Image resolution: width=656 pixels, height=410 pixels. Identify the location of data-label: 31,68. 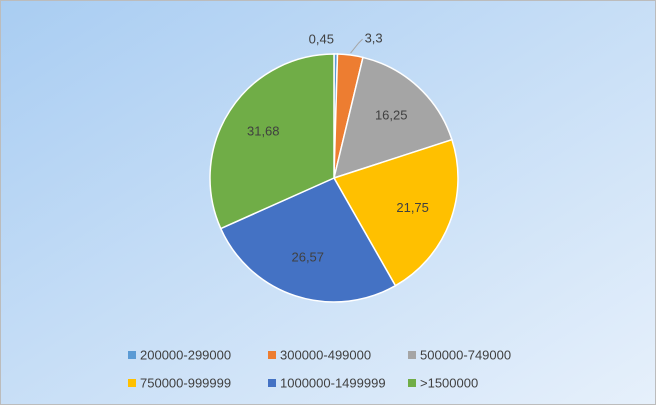
(263, 131).